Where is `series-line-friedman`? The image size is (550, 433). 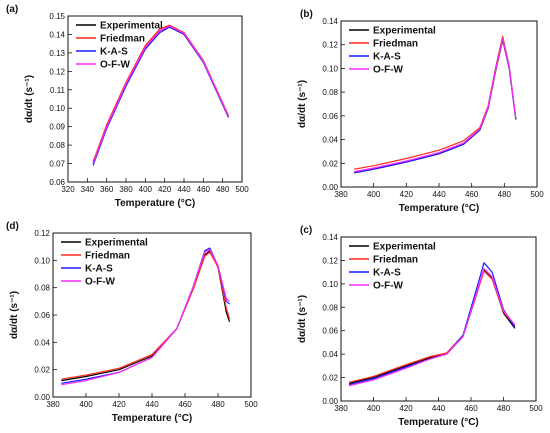 series-line-friedman is located at coordinates (146, 315).